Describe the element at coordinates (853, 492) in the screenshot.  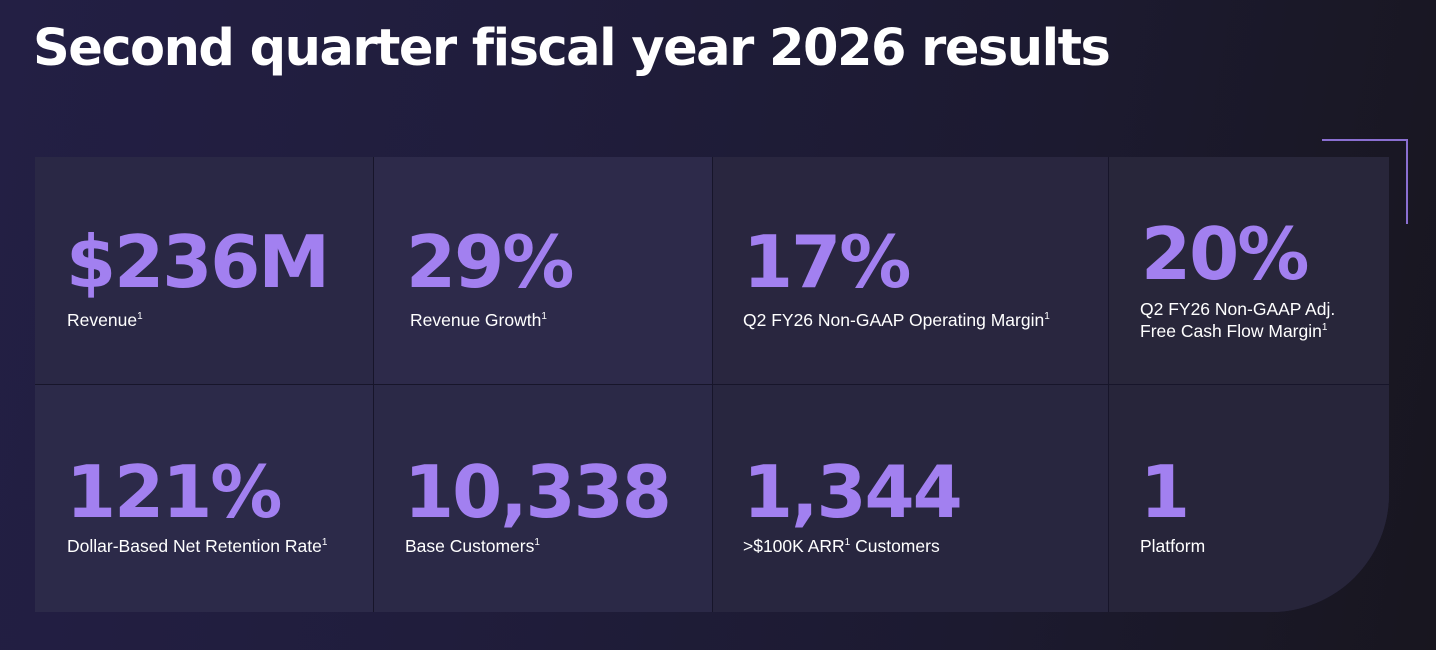
I see `metric-value: 1,344` at that location.